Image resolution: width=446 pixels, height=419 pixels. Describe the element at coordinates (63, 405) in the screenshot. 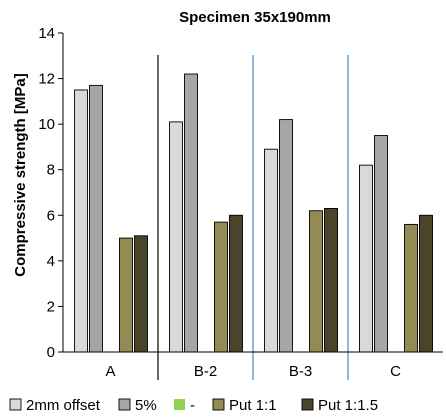

I see `legend-label: 2mm offset` at that location.